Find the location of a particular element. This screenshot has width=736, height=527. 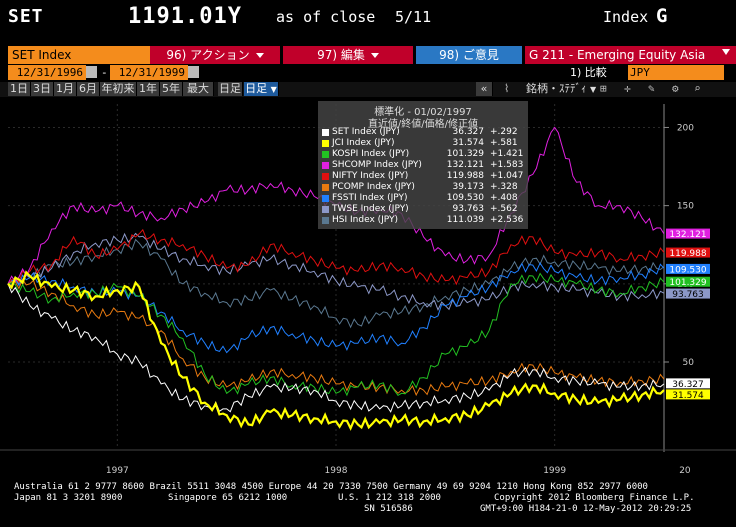

y-tick-label: 150 is located at coordinates (685, 207).